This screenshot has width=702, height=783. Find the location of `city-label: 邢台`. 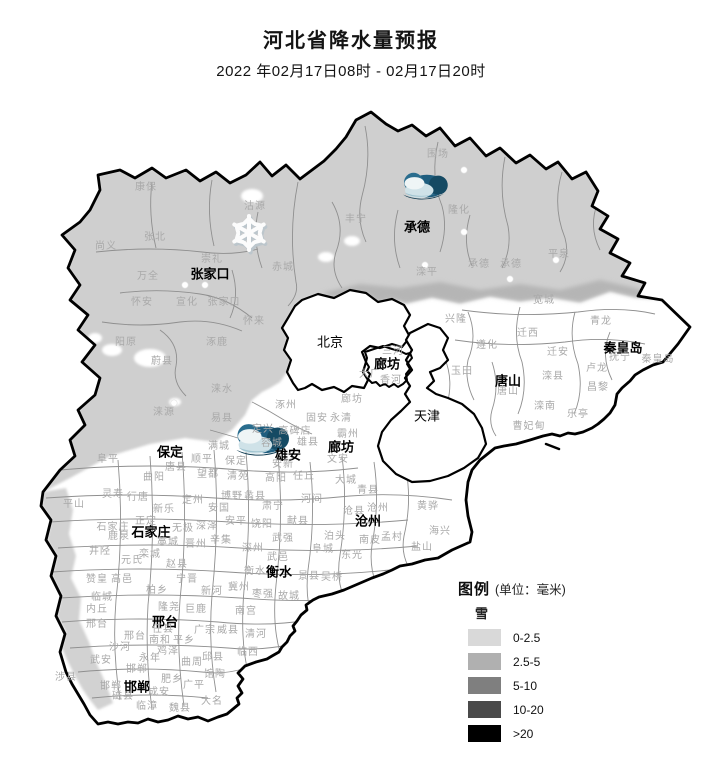

city-label: 邢台 is located at coordinates (165, 622).